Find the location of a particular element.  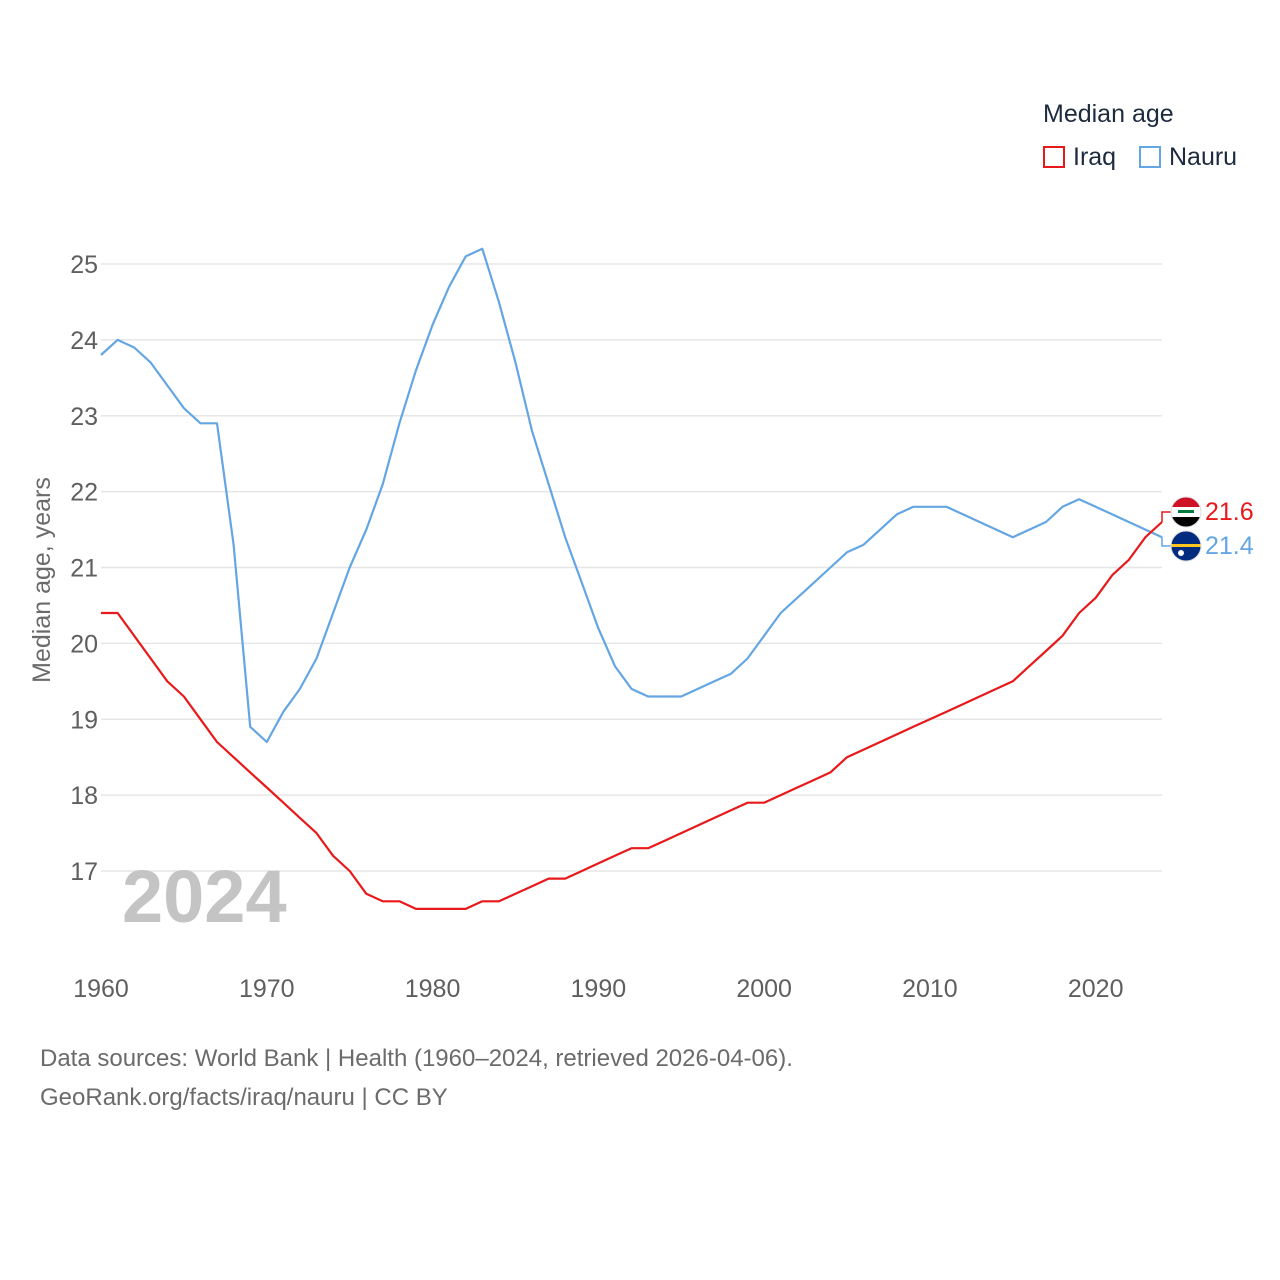

end-markers: 21.6 21.4 is located at coordinates (1207, 529).